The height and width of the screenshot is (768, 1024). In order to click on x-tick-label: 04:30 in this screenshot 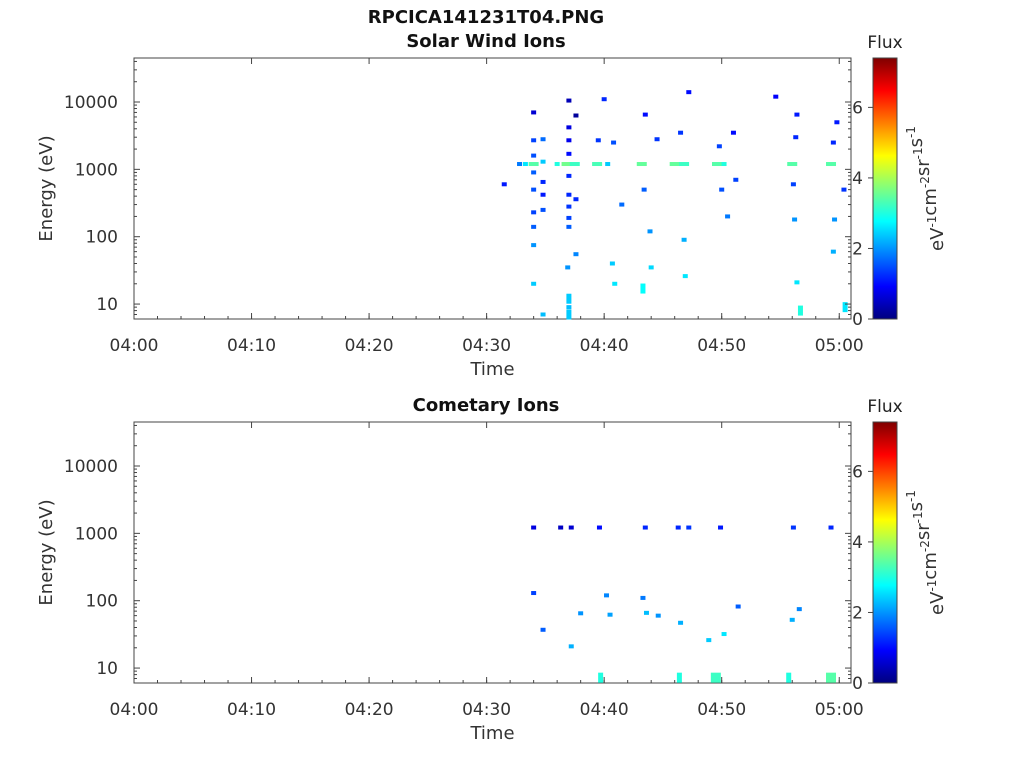, I will do `click(486, 710)`.